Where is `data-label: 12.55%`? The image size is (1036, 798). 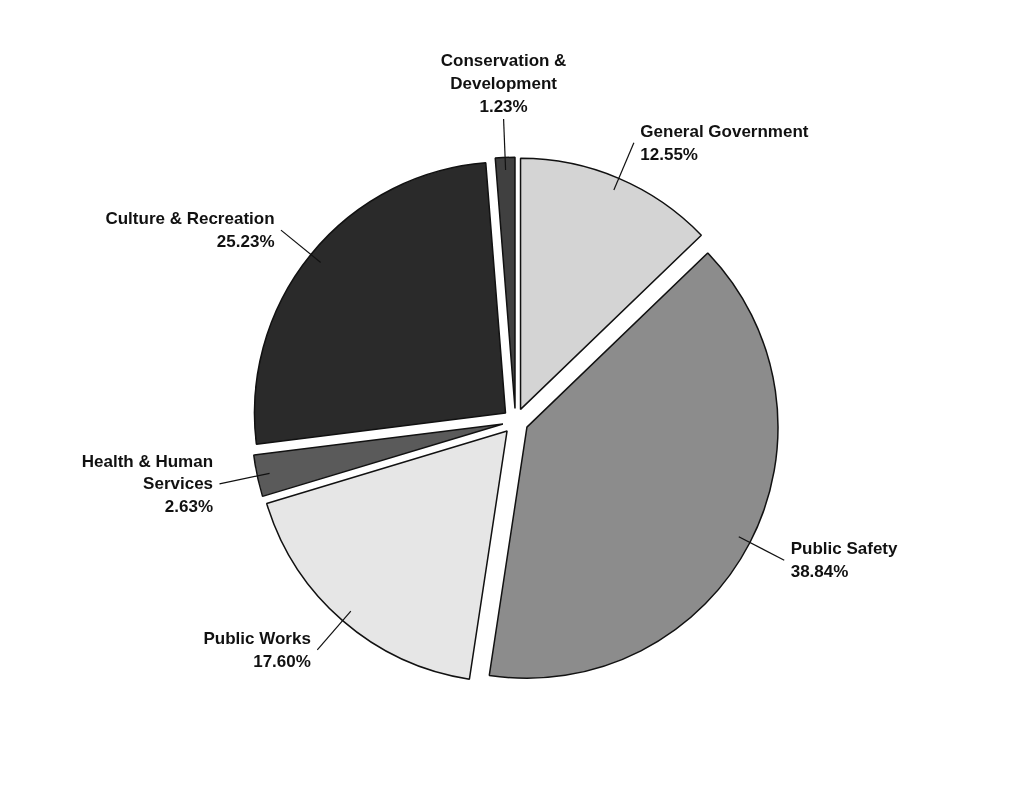
data-label: 12.55% is located at coordinates (669, 154).